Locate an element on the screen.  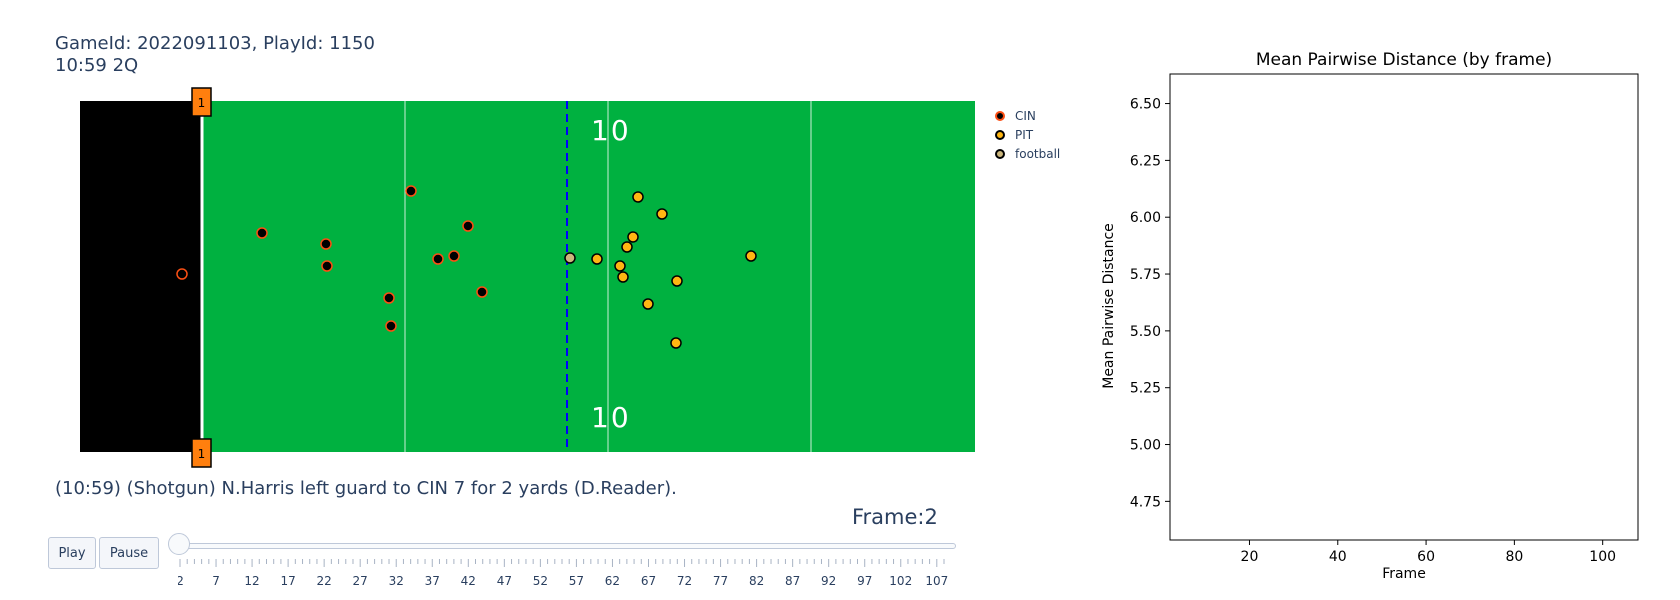
pit-marker-icon is located at coordinates (1000, 135).